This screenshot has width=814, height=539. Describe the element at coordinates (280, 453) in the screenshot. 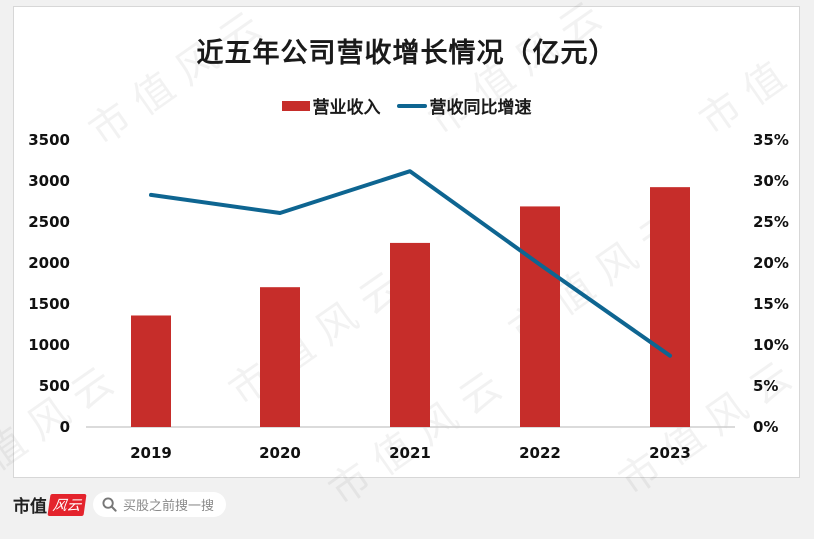

I see `x-axis-tick: 2020` at that location.